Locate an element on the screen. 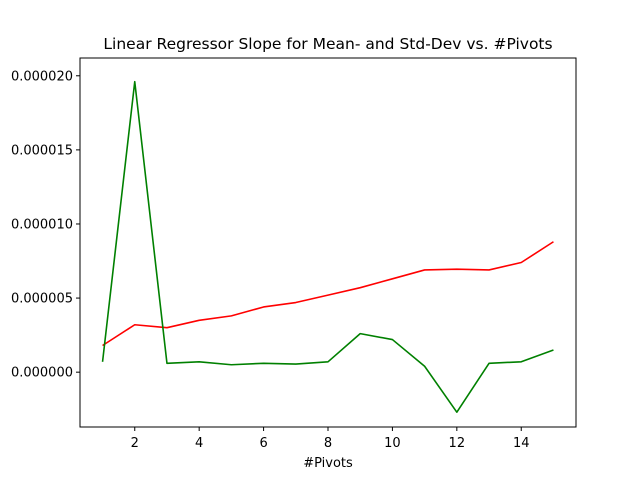  x-tick-label: 14 is located at coordinates (521, 443).